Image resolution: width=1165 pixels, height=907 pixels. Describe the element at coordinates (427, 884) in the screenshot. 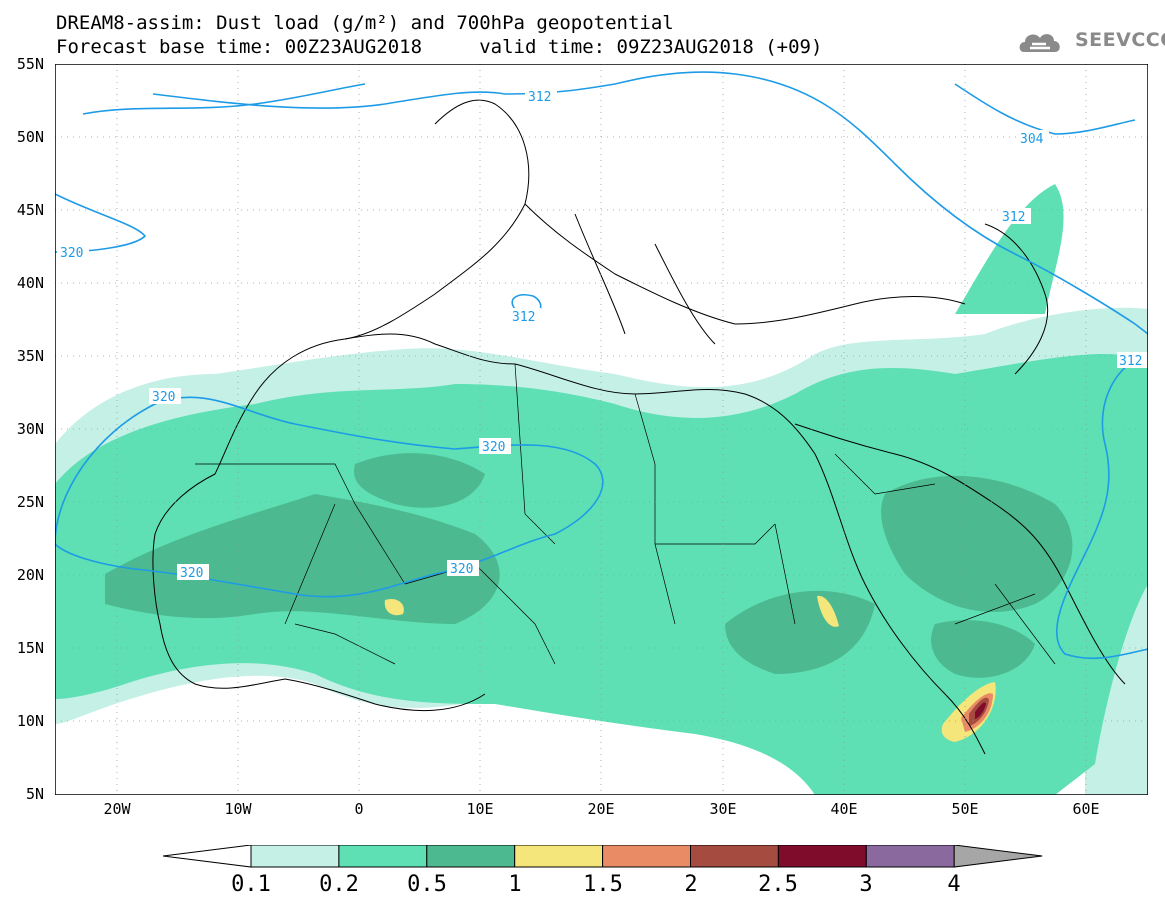

I see `colorbar-label: 0.5` at that location.